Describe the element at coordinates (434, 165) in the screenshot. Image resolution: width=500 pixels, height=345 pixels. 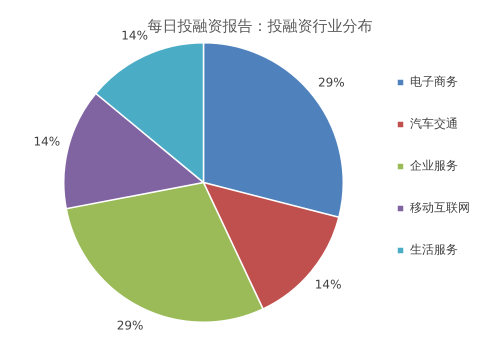
I see `legend-label: 企业服务` at that location.